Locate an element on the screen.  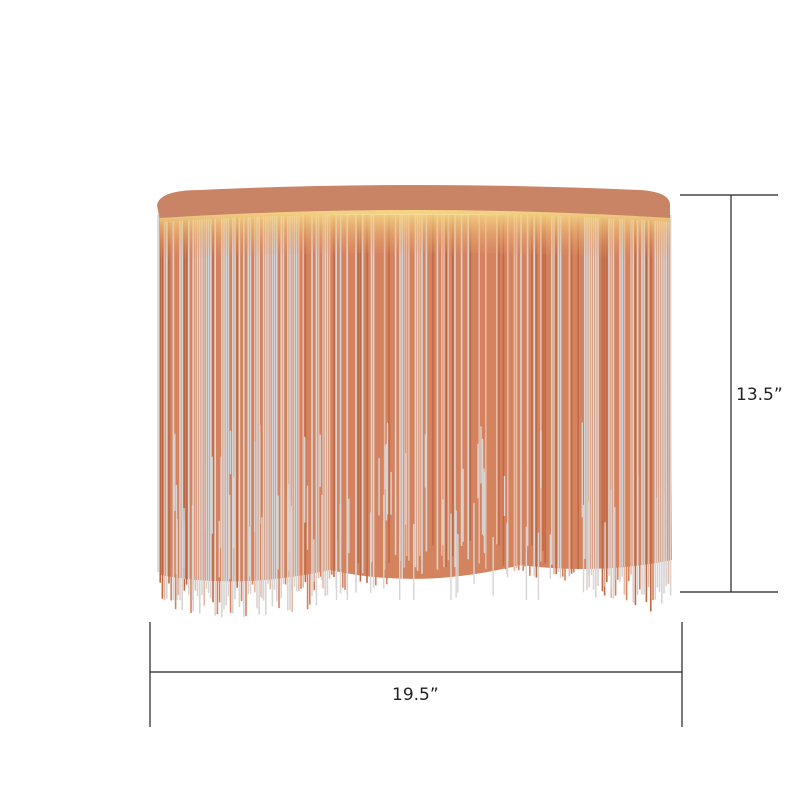
width-label: 19.5” is located at coordinates (415, 695).